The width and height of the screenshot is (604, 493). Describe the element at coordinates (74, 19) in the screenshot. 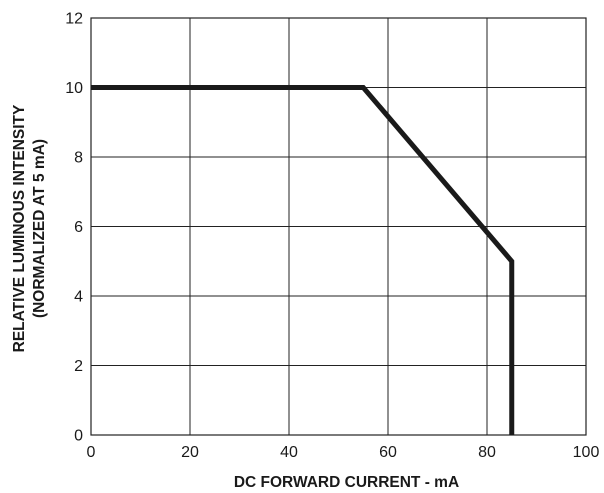

I see `y-tick-label-12: 12` at that location.